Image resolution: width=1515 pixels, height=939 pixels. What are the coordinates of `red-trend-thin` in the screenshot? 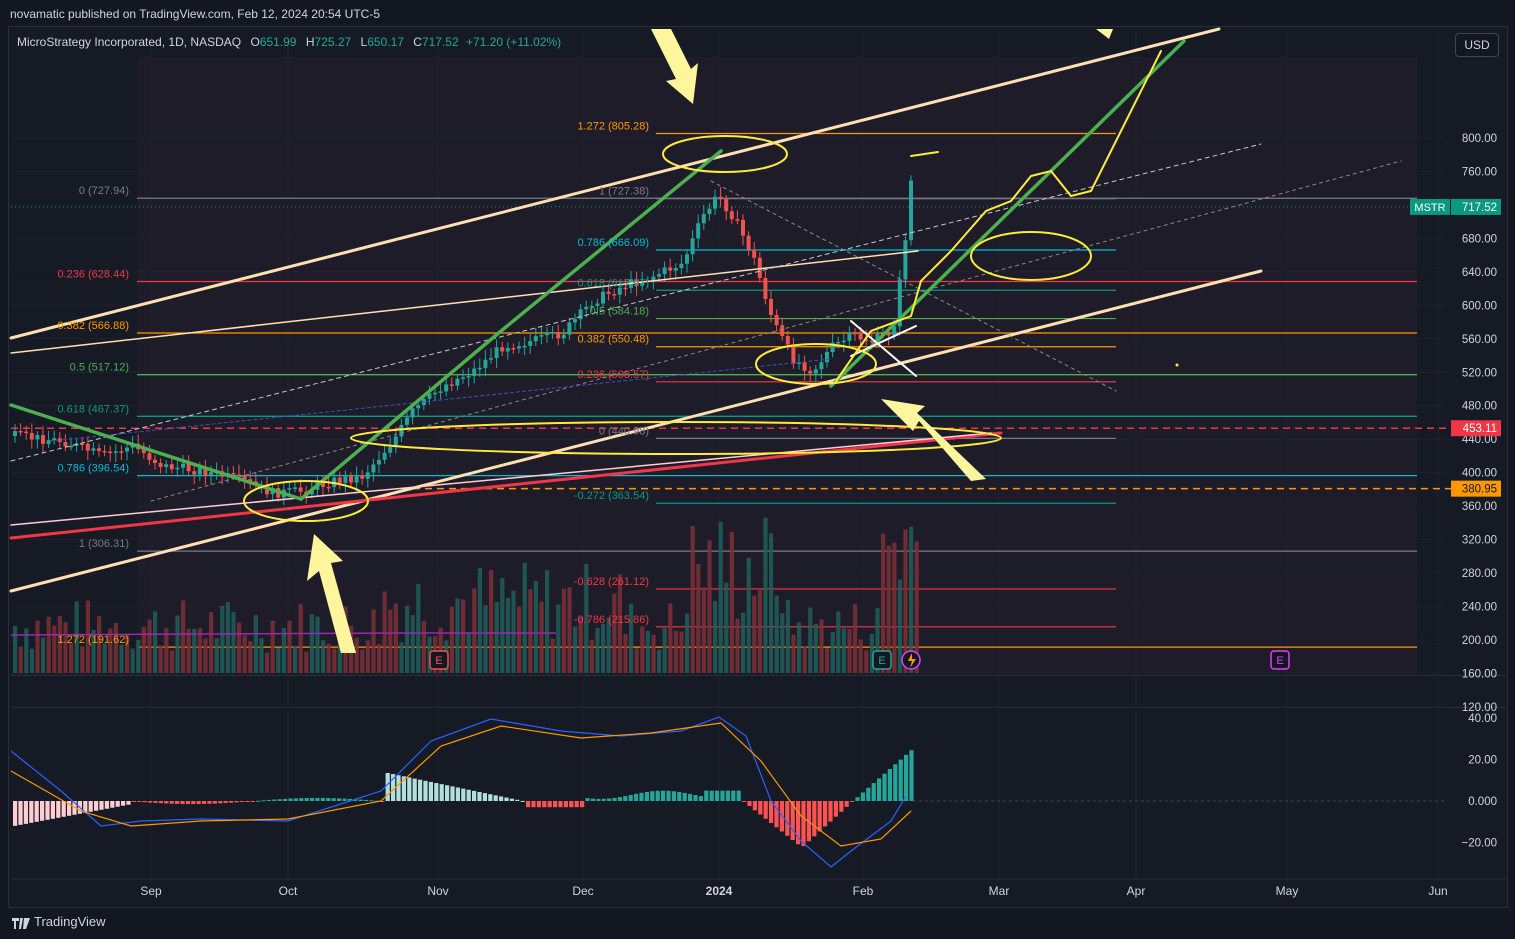 It's located at (501, 479).